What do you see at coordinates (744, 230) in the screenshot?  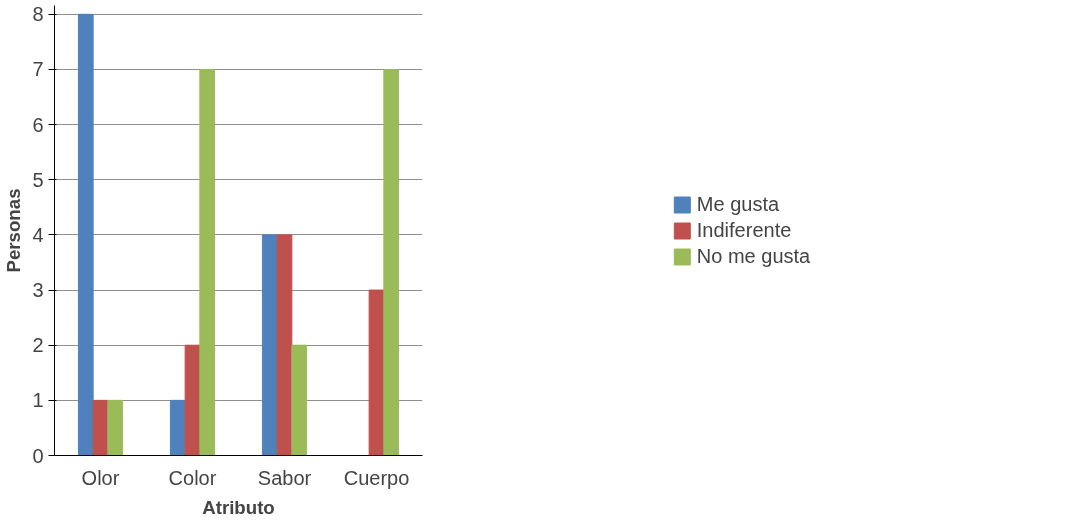 I see `legend-label: Indiferente` at bounding box center [744, 230].